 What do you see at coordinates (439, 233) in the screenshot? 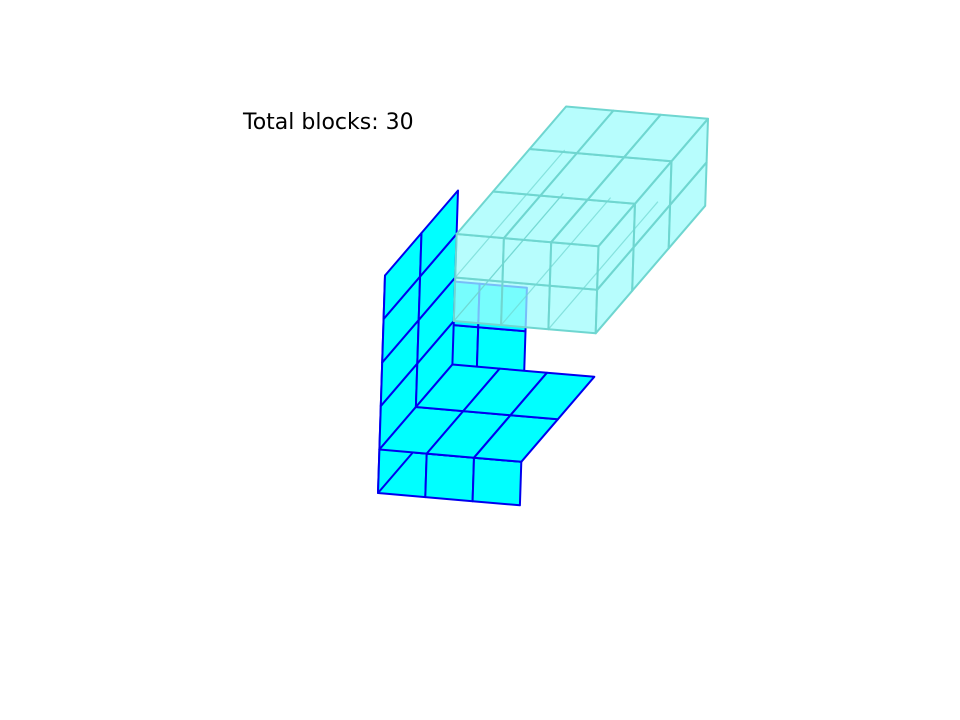
I see `side-face-cell` at bounding box center [439, 233].